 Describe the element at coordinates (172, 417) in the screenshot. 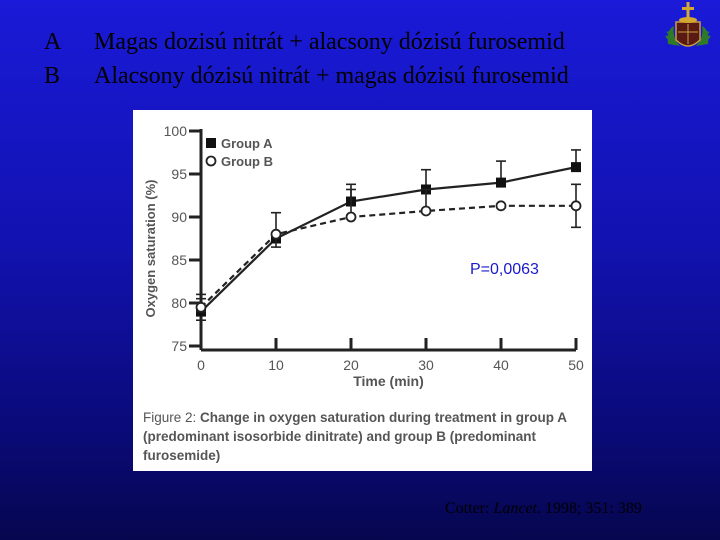

I see `caption-prefix: Figure 2:` at that location.